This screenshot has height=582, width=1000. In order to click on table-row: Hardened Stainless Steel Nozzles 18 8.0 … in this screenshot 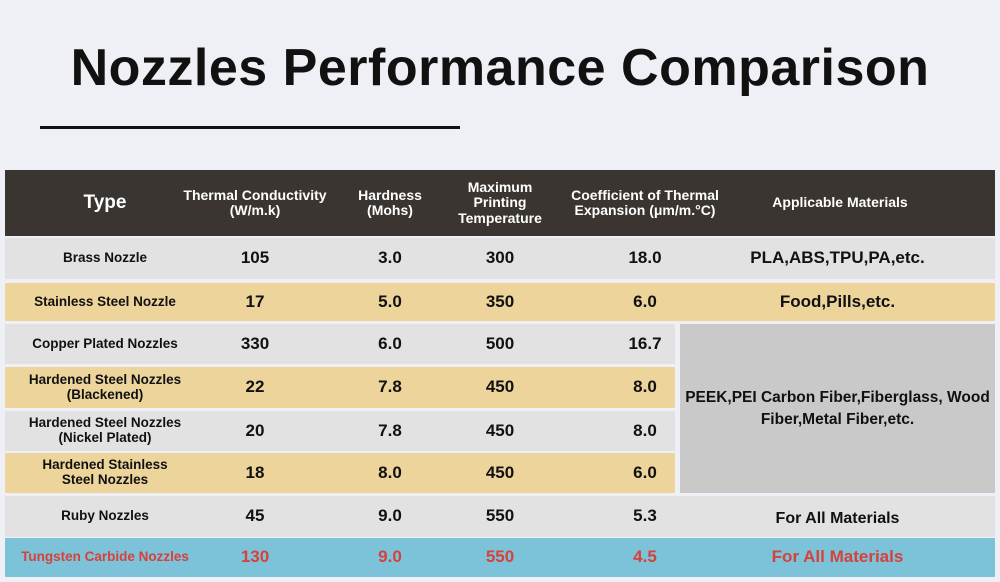, I will do `click(340, 473)`.